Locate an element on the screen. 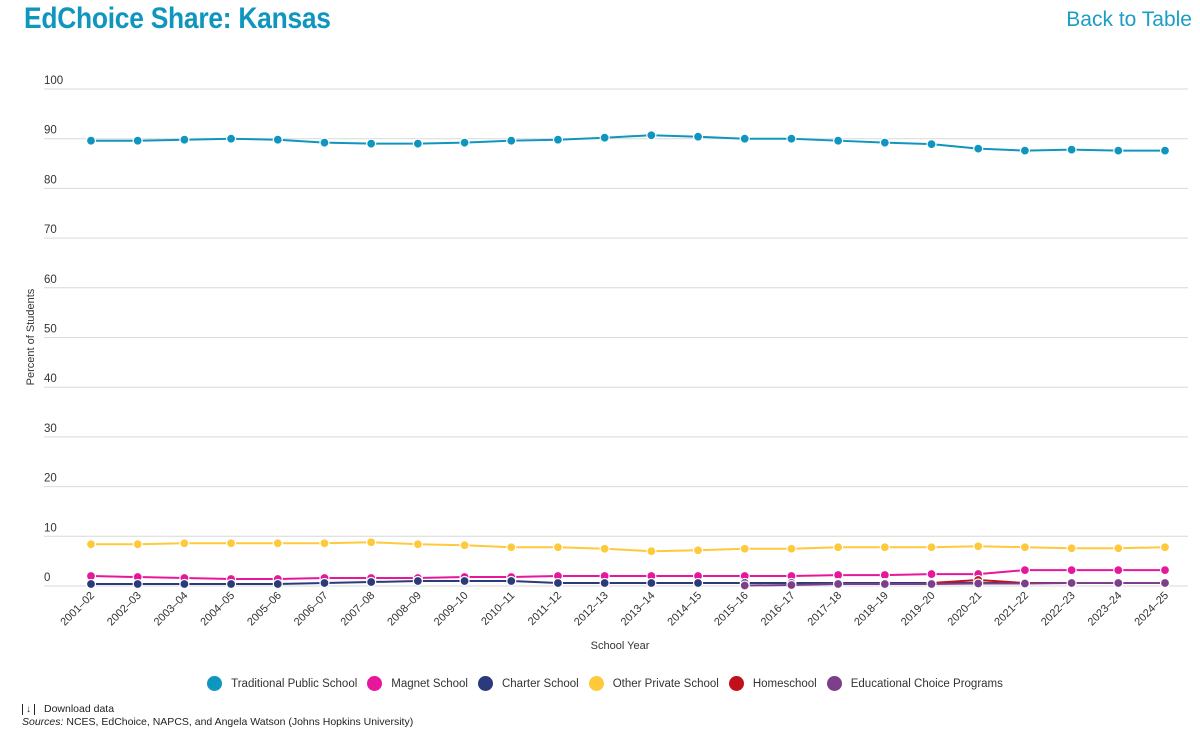 The height and width of the screenshot is (735, 1200). x-tick-label: 2006–07 is located at coordinates (311, 609).